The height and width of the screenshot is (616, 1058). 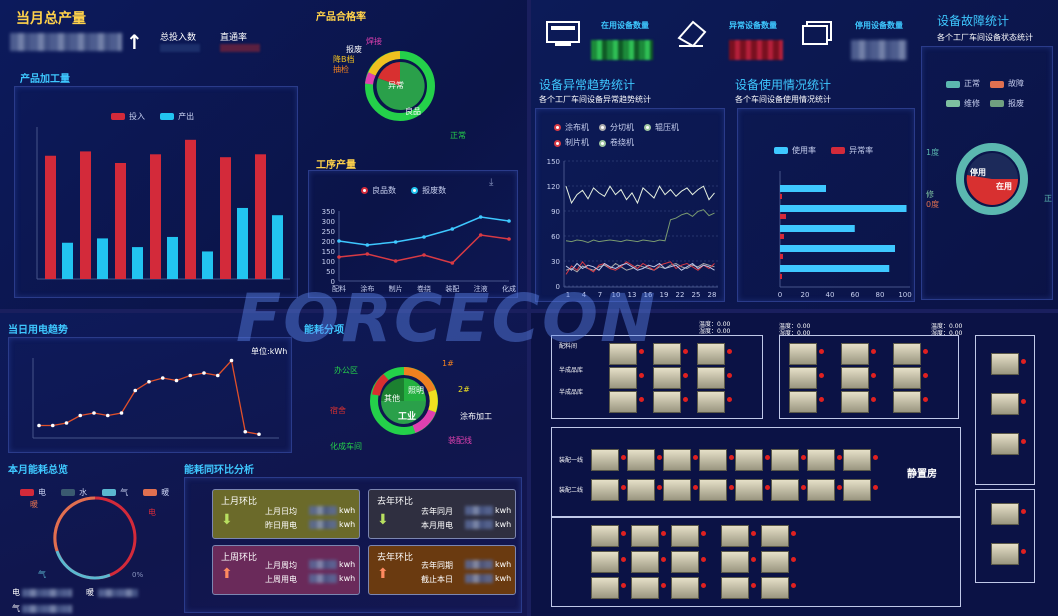 What do you see at coordinates (407, 417) in the screenshot?
I see `energy-industry: 工业` at bounding box center [407, 417].